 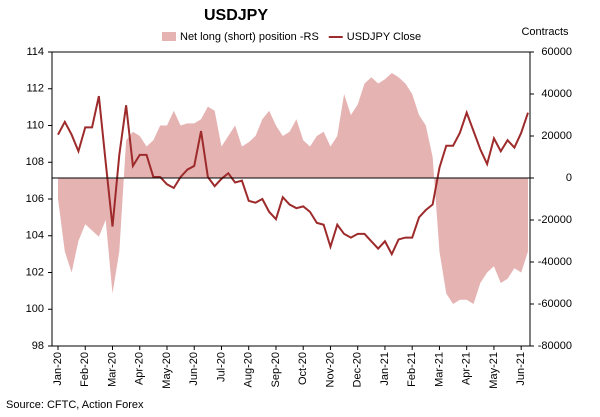 I want to click on y2-tick-label: -40000, so click(x=555, y=262).